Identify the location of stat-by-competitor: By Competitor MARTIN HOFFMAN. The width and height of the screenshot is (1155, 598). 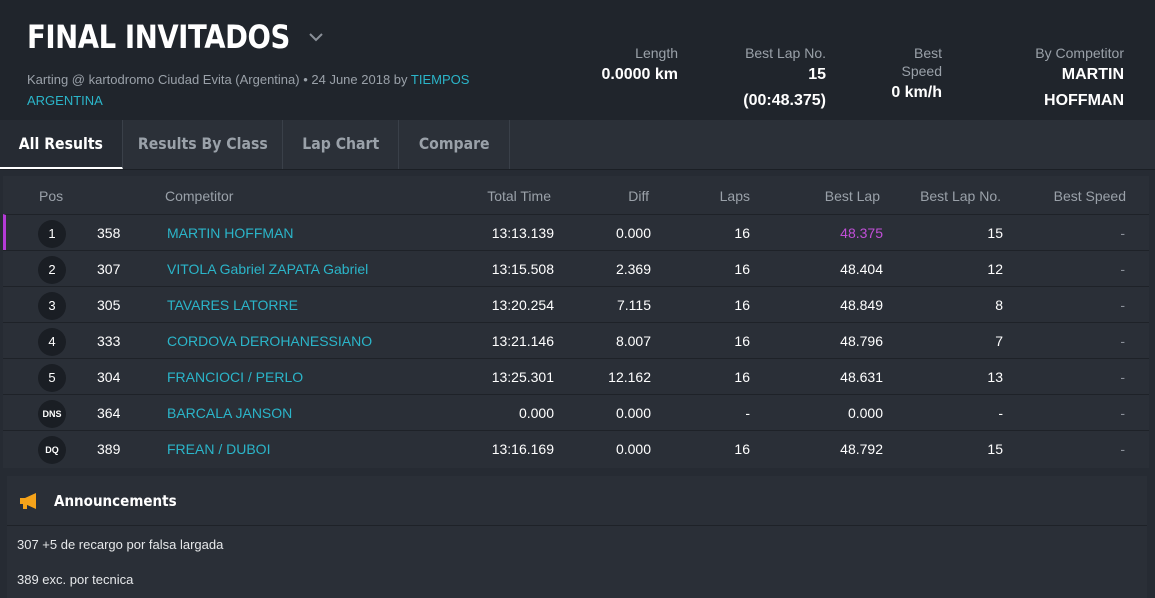
(1054, 79).